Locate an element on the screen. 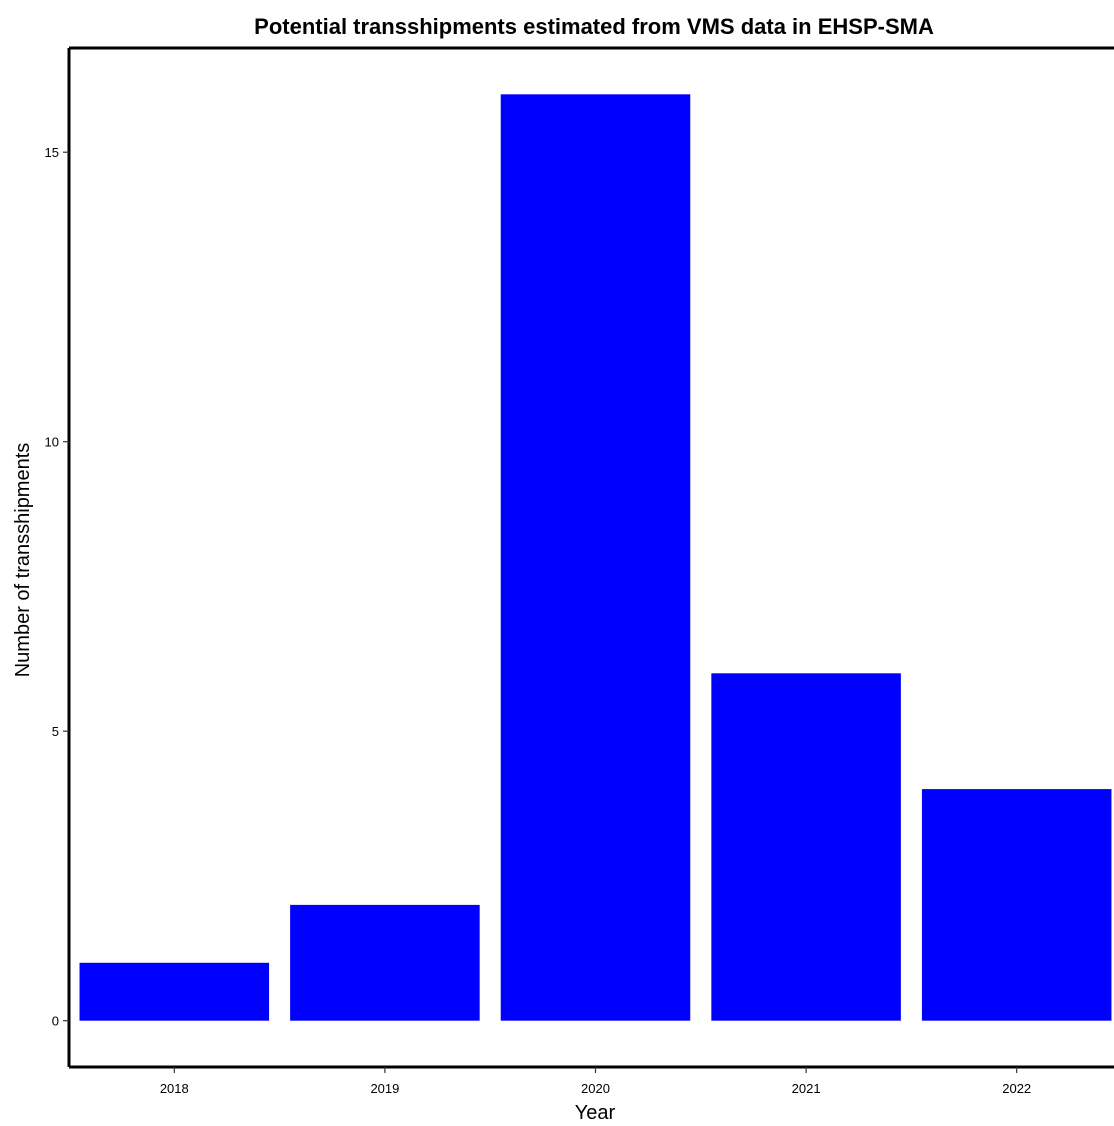 This screenshot has height=1126, width=1114. x-axis-label: Year is located at coordinates (595, 1113).